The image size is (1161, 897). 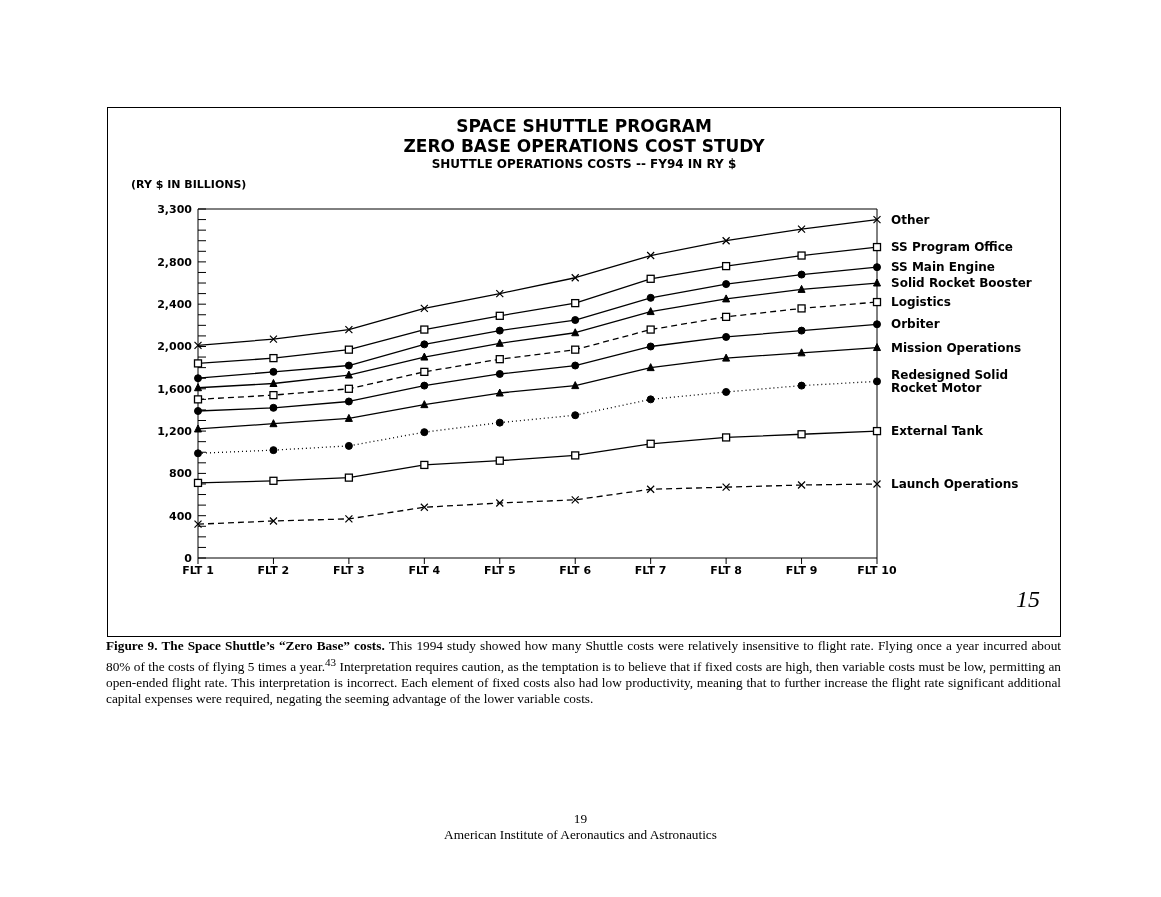 I want to click on series-label: SS Program Office, so click(x=952, y=247).